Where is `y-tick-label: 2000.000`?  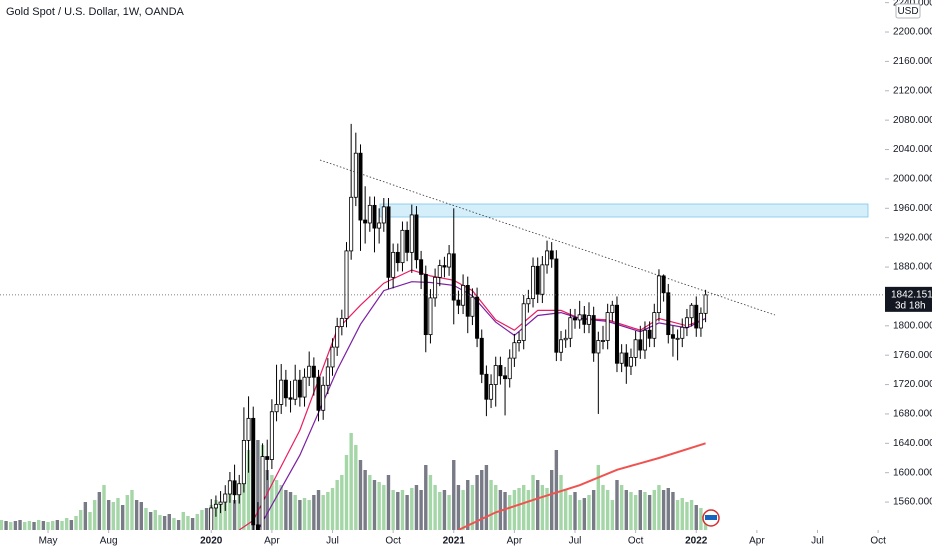
y-tick-label: 2000.000 is located at coordinates (912, 179).